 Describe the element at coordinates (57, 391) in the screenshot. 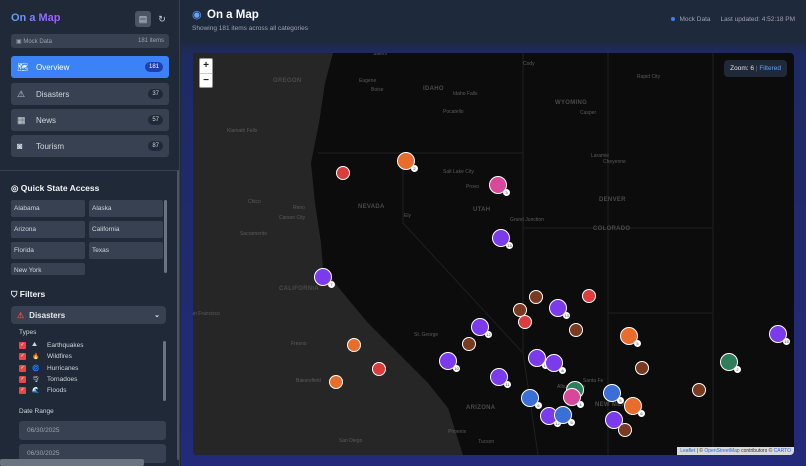

I see `type-label: Floods` at that location.